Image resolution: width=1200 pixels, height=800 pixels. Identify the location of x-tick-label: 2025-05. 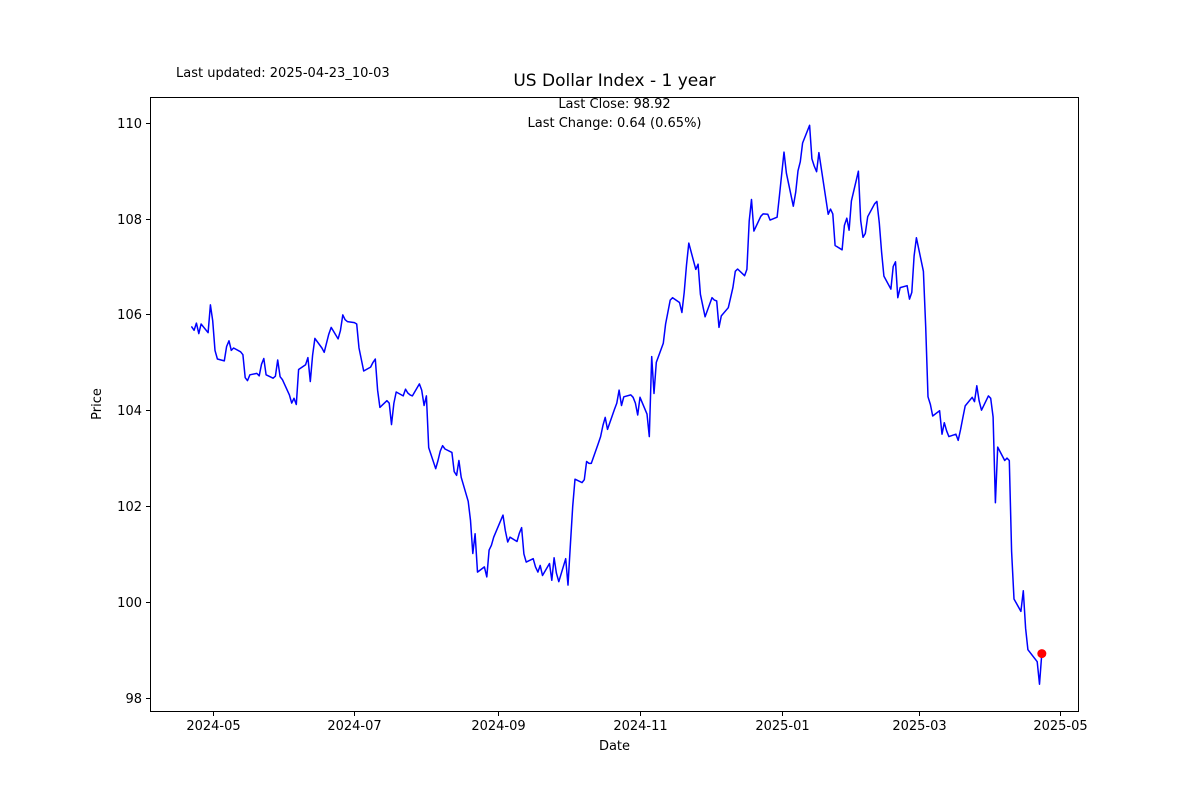
(1060, 726).